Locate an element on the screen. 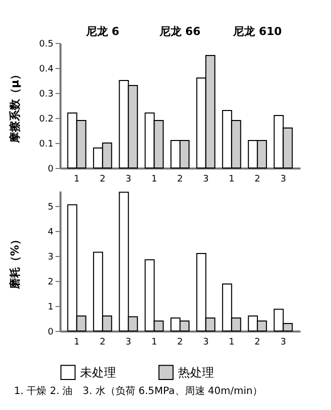 The image size is (331, 410). y-tick-label: 3 is located at coordinates (51, 257).